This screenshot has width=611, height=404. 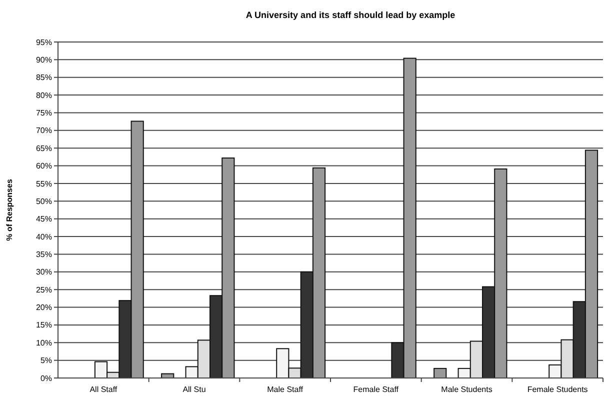 I want to click on y-tick-label: 25%, so click(x=44, y=289).